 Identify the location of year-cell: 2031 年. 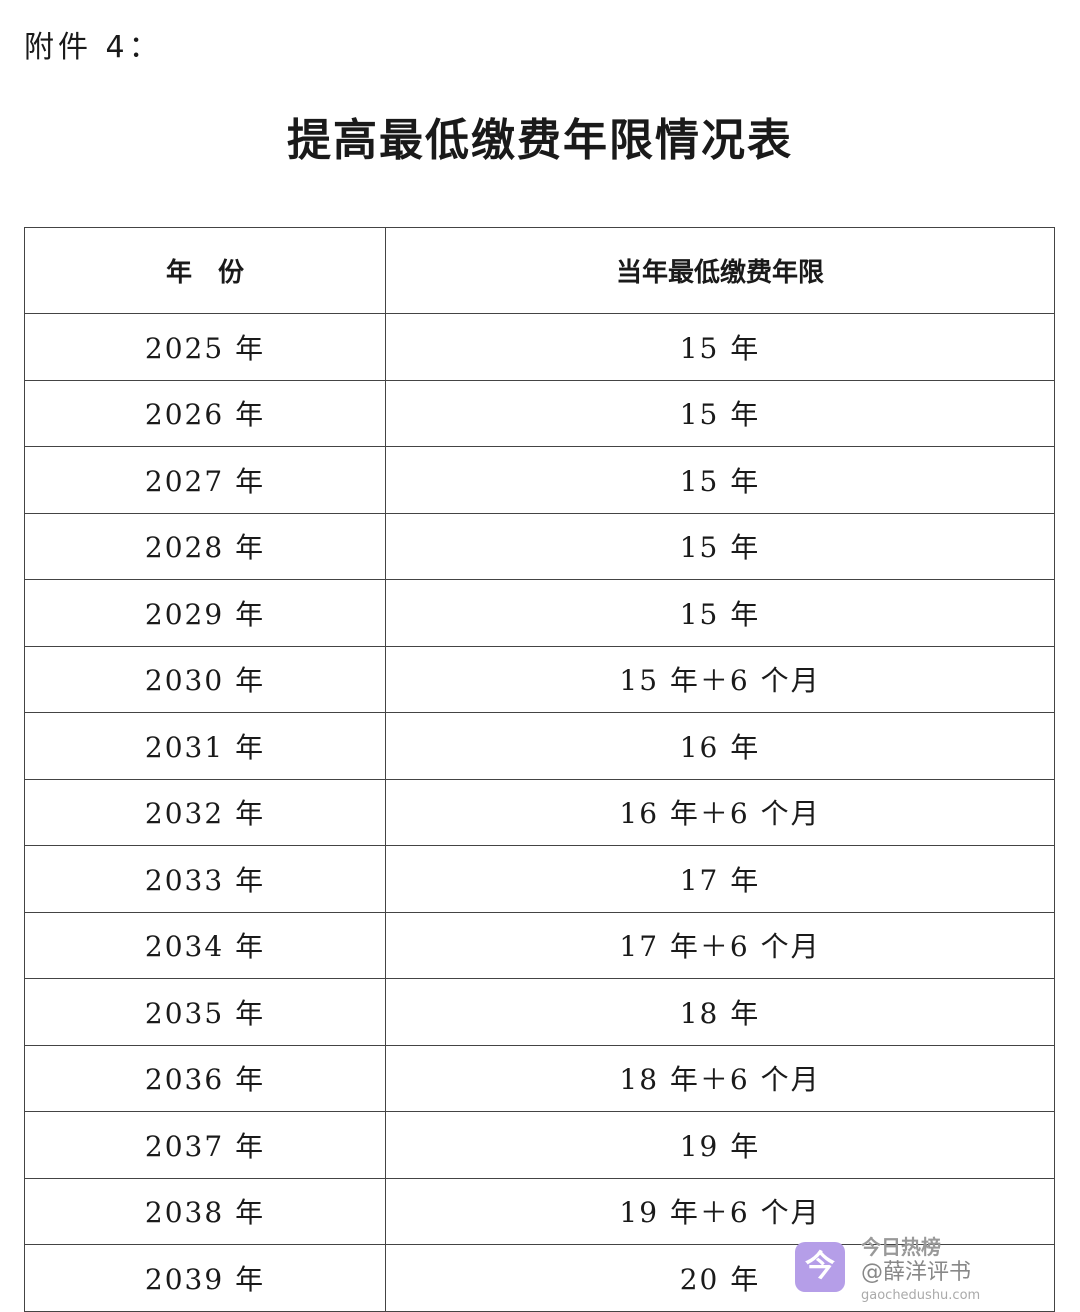
(205, 746).